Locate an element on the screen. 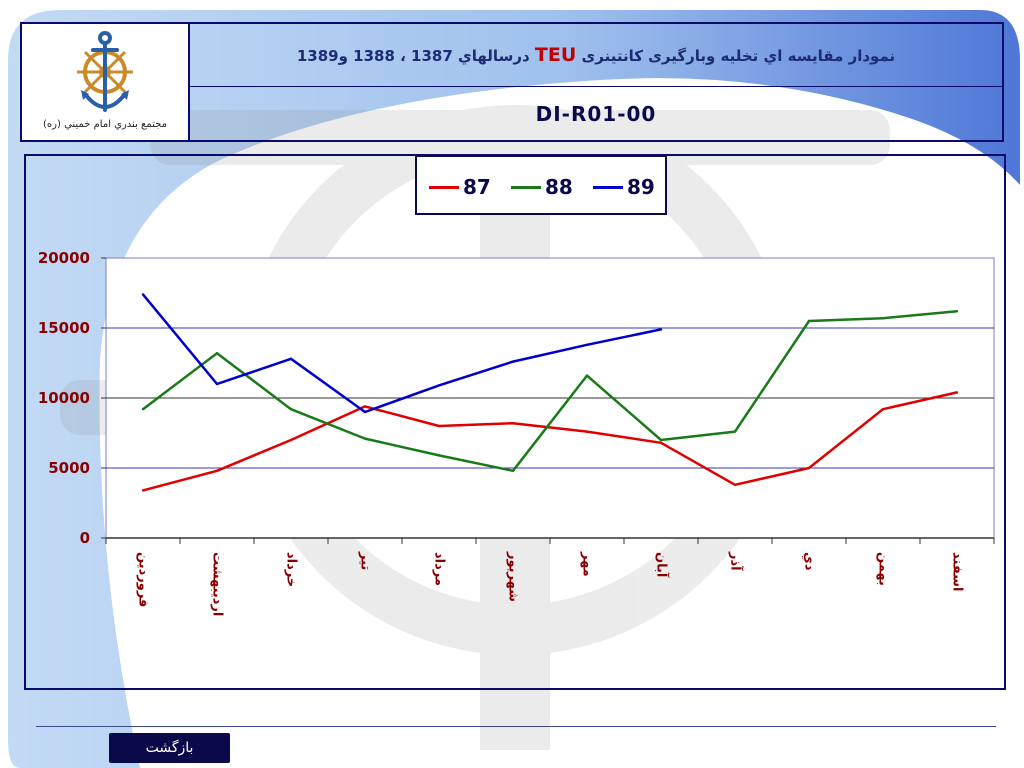 Image resolution: width=1024 pixels, height=768 pixels. footer-divider is located at coordinates (516, 726).